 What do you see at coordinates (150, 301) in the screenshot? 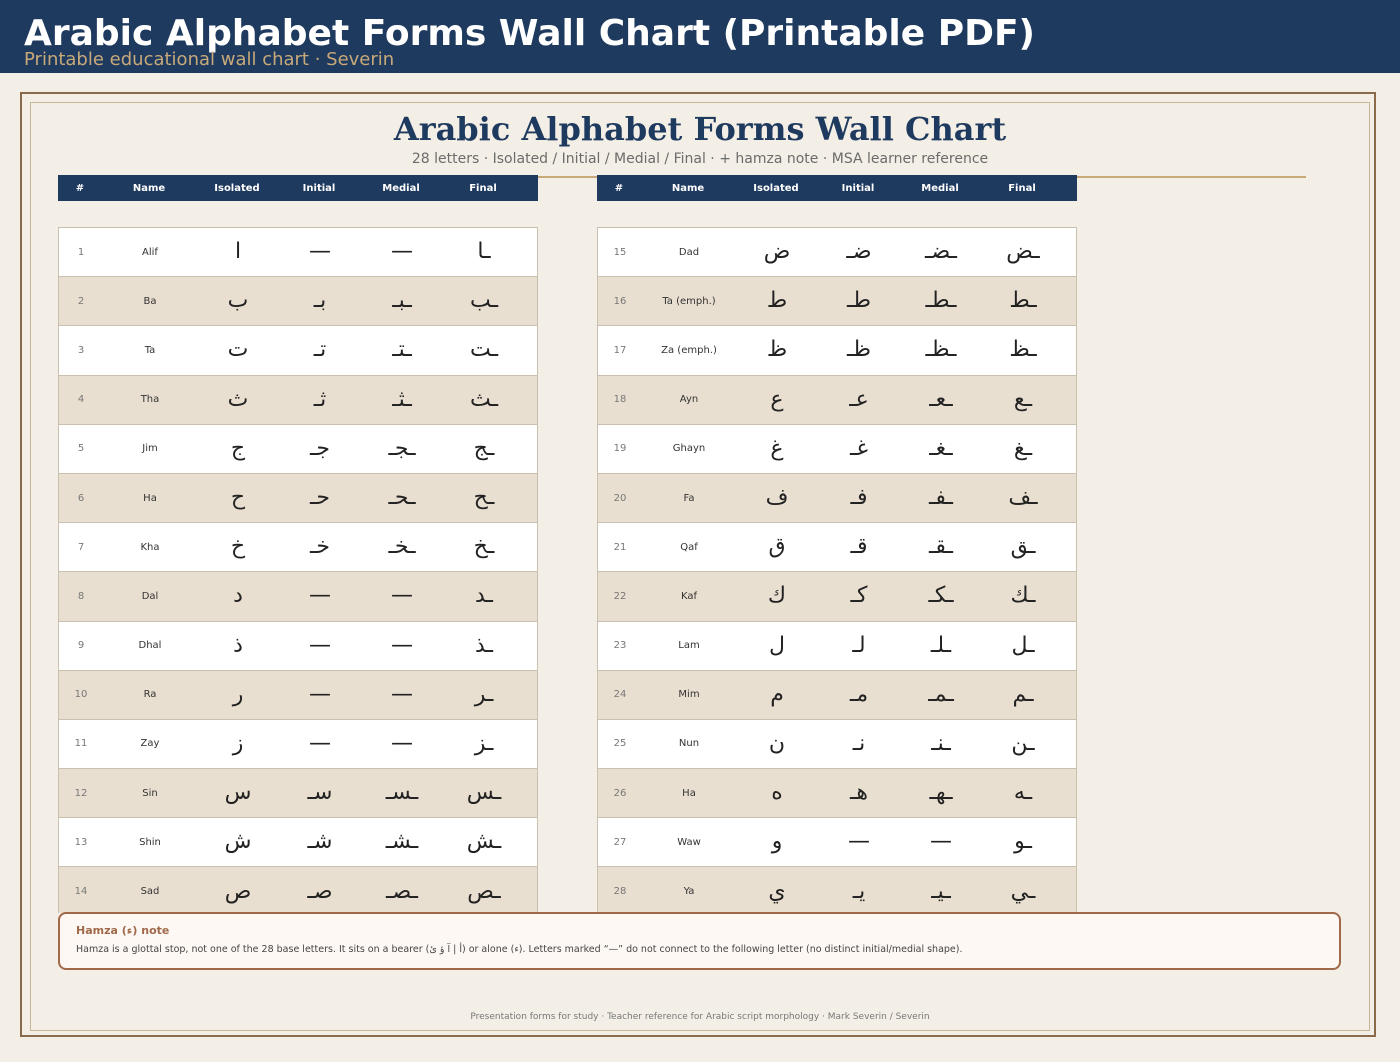
I see `letter-name: Ba` at bounding box center [150, 301].